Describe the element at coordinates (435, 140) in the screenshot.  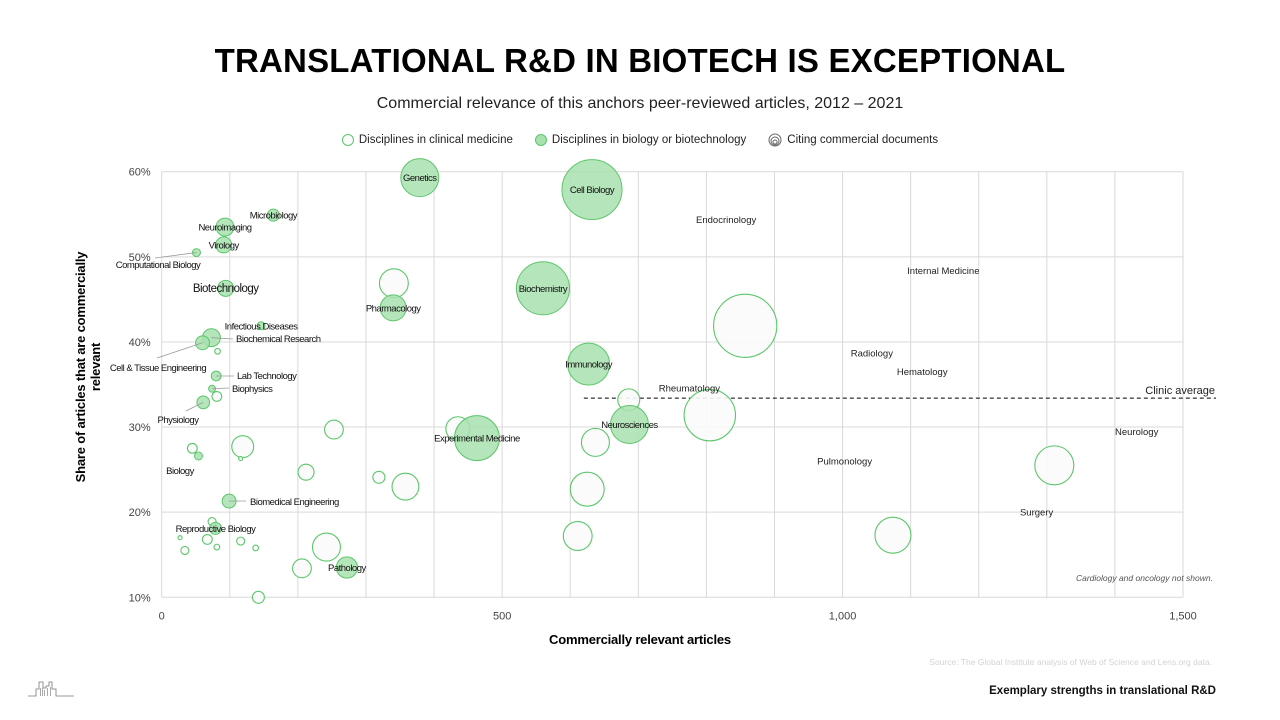
I see `legend-label-clinical: Disciplines in clinical medicine` at that location.